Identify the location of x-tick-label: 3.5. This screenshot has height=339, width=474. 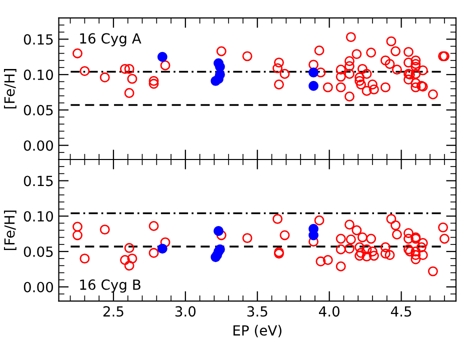
(257, 311).